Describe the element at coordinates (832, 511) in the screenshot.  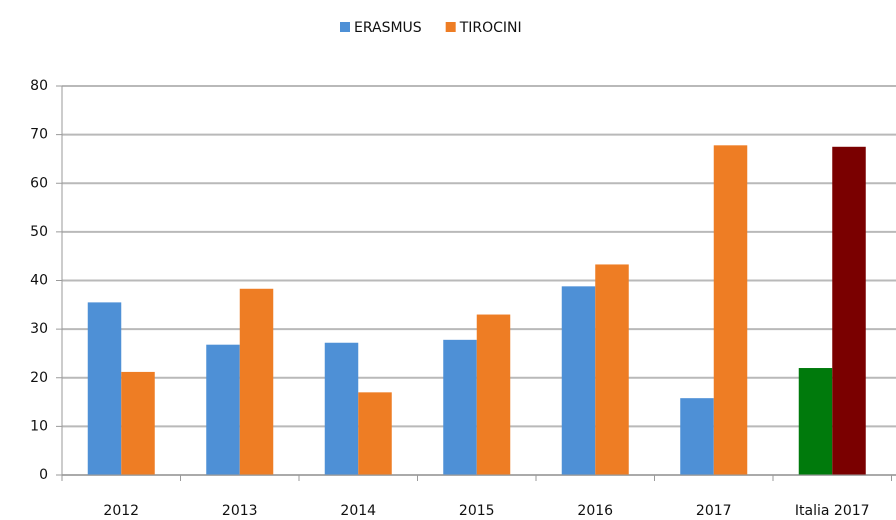
I see `x-tick-label: Italia 2017` at that location.